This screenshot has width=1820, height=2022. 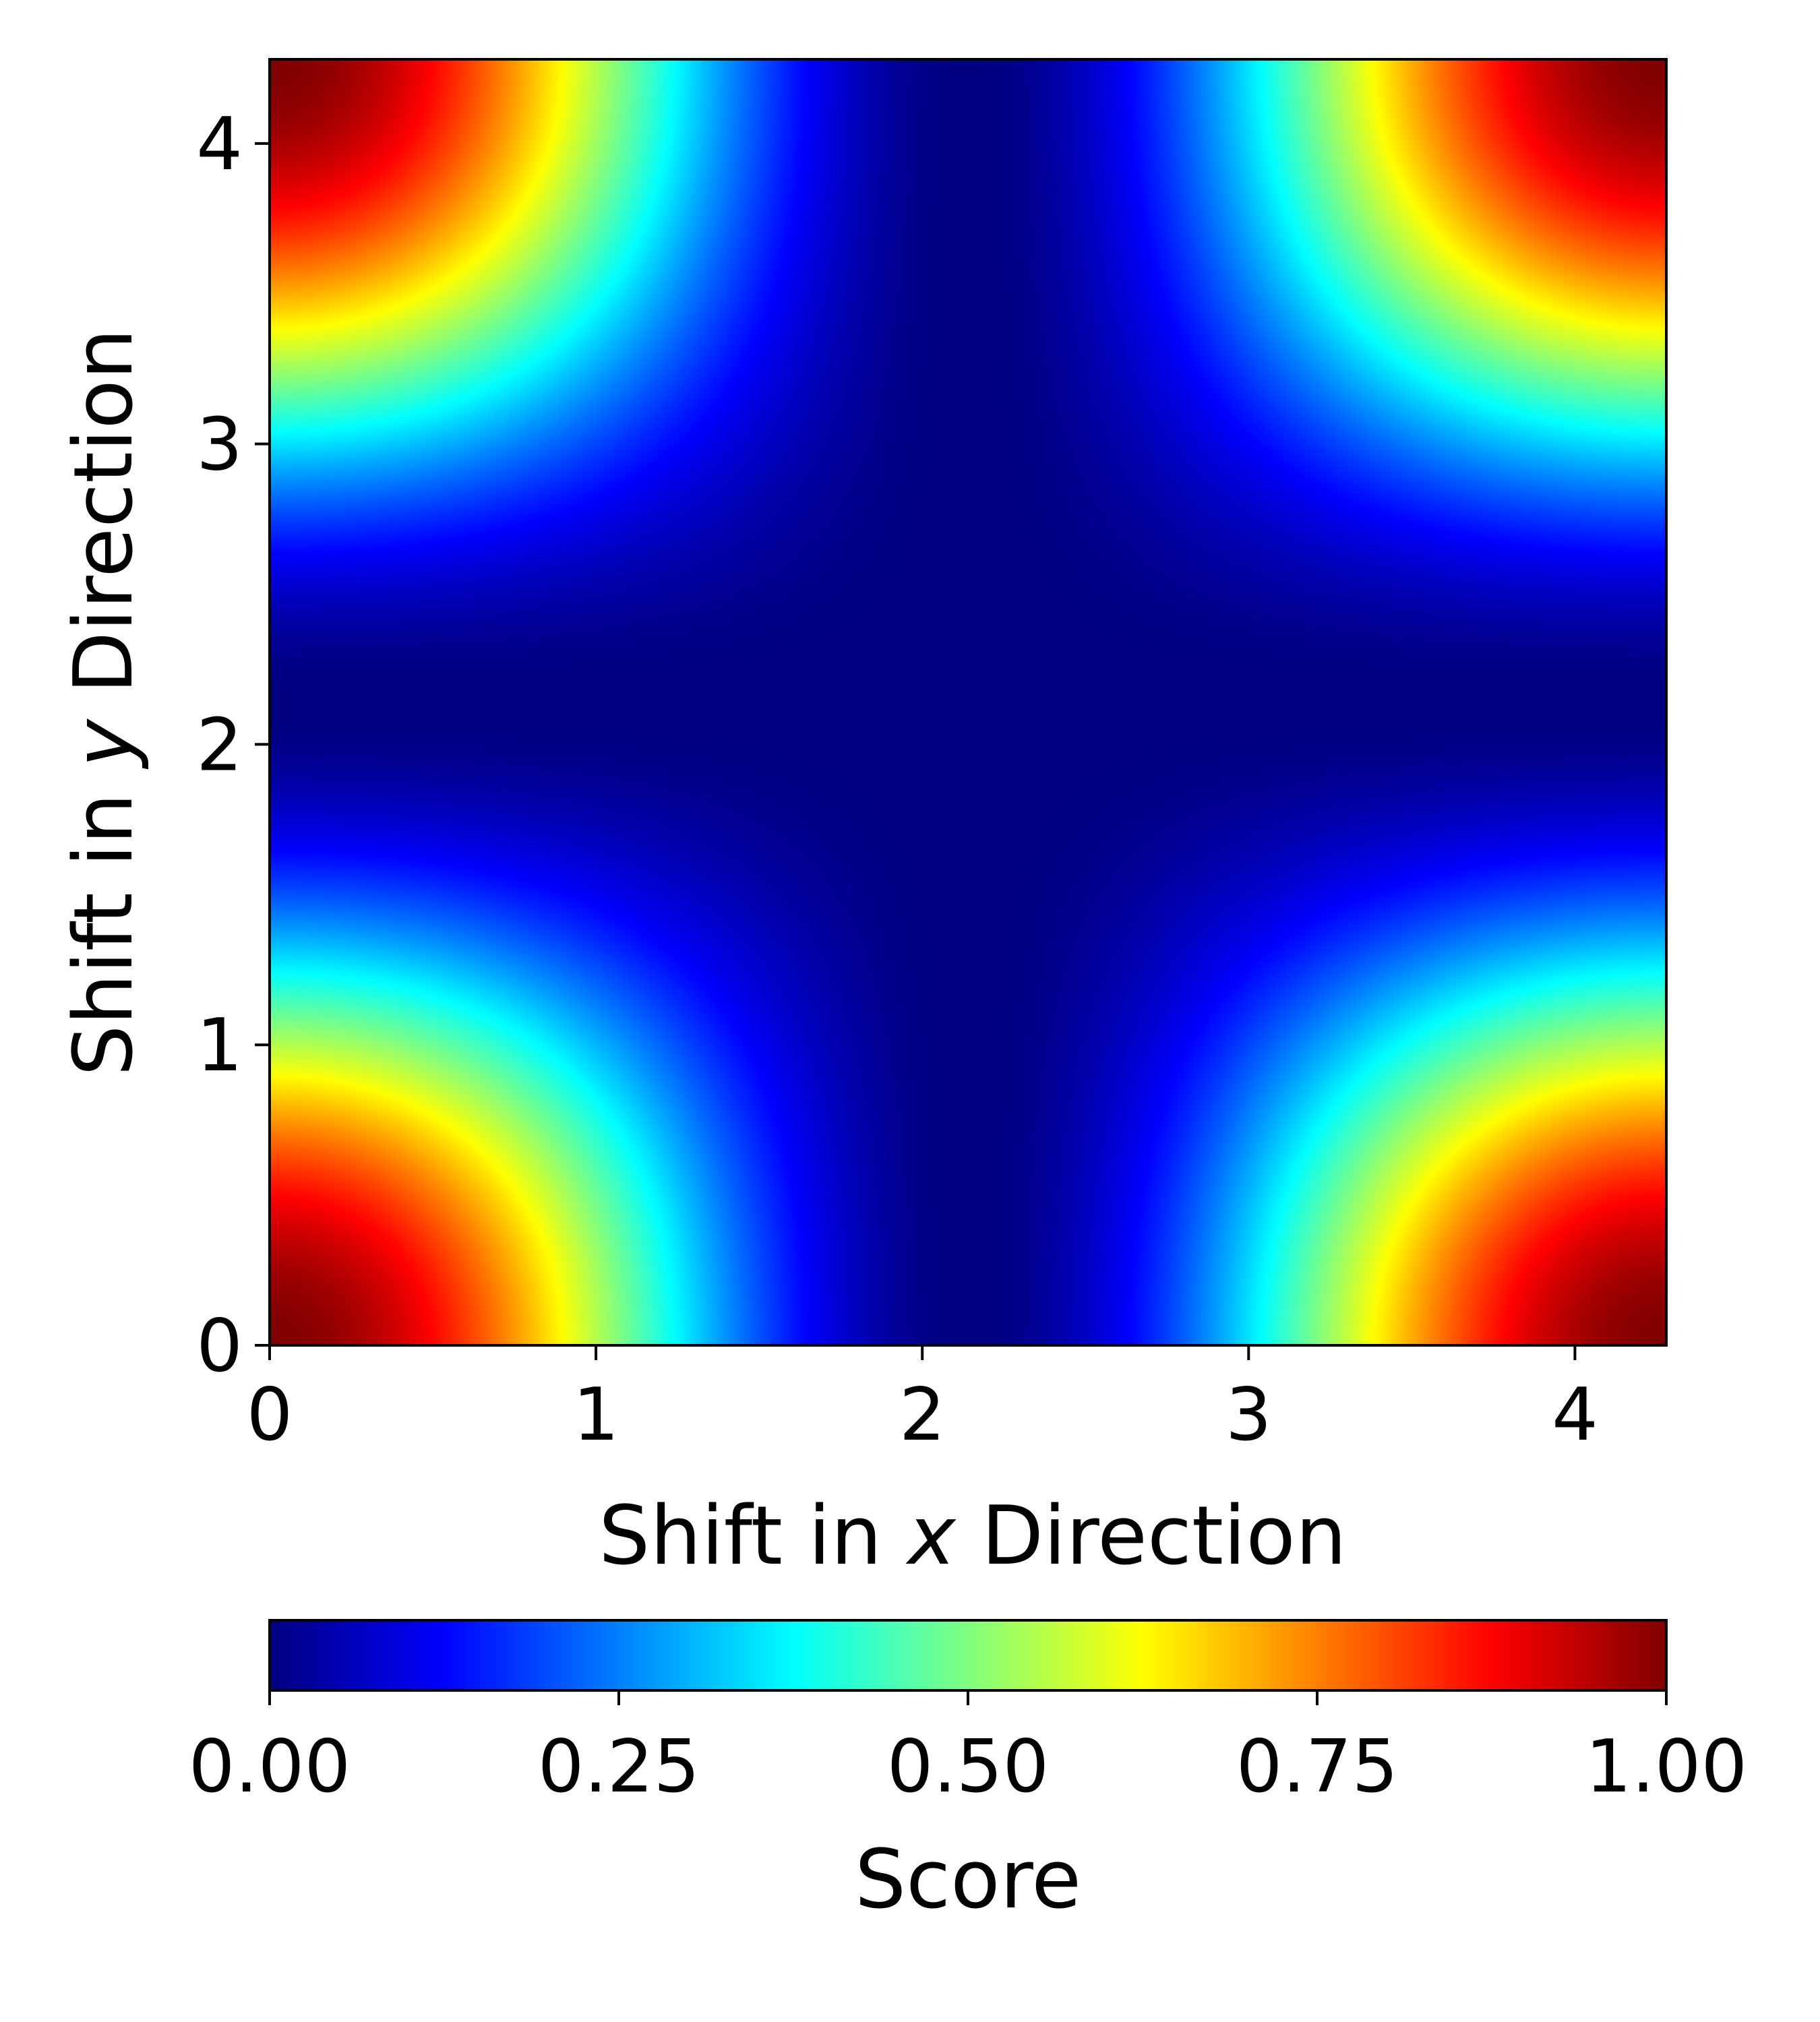 I want to click on x-tick-label: 1, so click(x=596, y=1415).